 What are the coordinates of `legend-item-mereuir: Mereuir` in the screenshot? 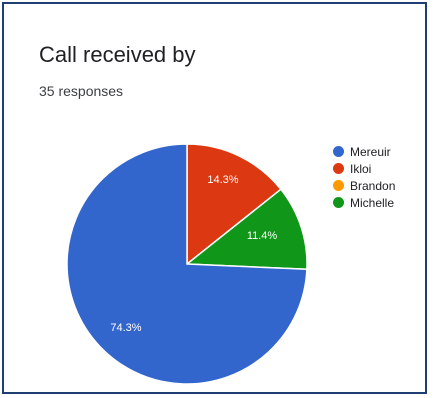 It's located at (364, 151).